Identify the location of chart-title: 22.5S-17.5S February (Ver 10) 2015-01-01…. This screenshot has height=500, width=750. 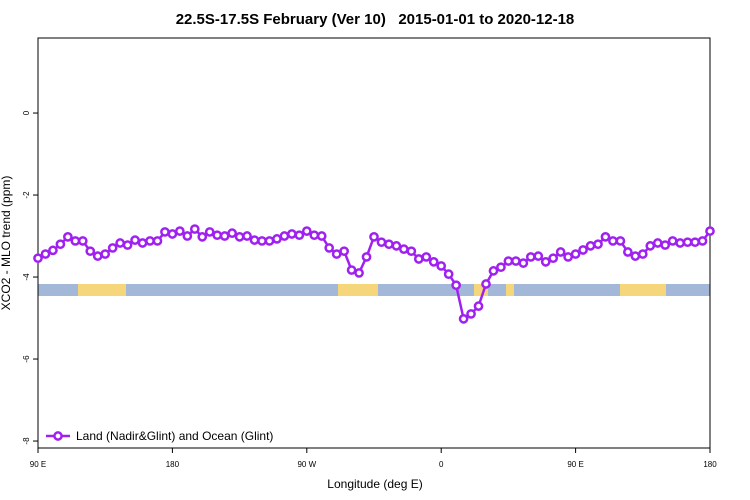
(375, 19).